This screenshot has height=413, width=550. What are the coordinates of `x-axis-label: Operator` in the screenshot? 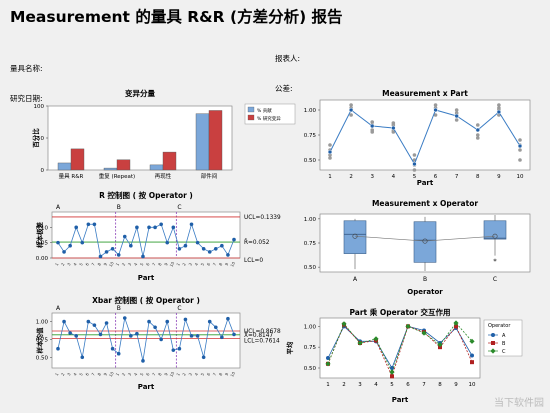 It's located at (425, 292).